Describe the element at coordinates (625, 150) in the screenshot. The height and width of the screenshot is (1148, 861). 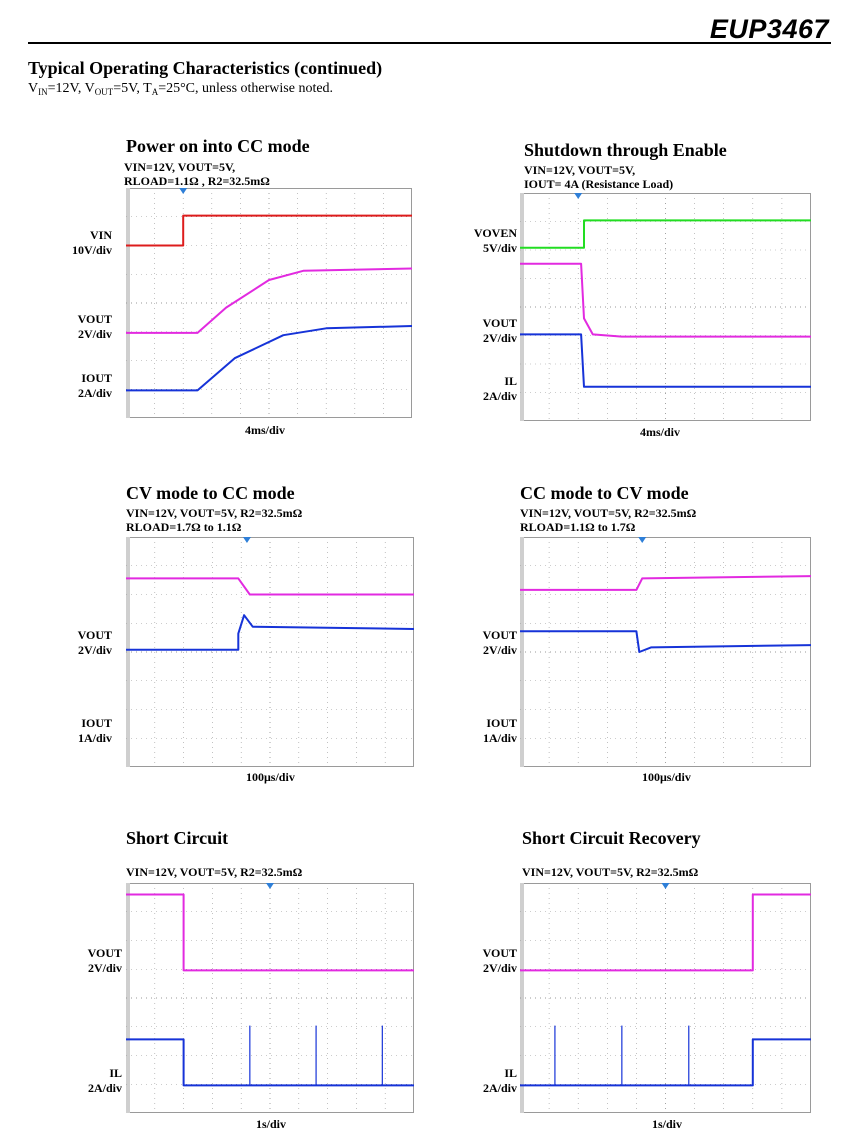
I see `panel-title: Shutdown through Enable` at that location.